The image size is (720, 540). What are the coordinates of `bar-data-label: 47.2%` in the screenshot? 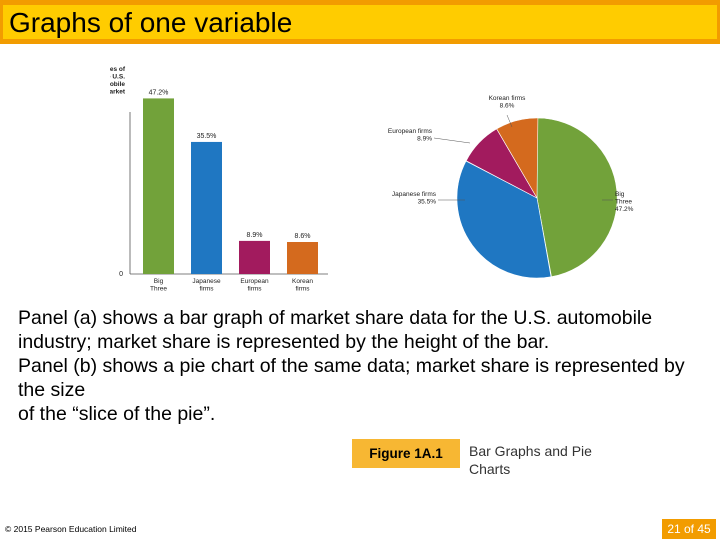 It's located at (159, 92).